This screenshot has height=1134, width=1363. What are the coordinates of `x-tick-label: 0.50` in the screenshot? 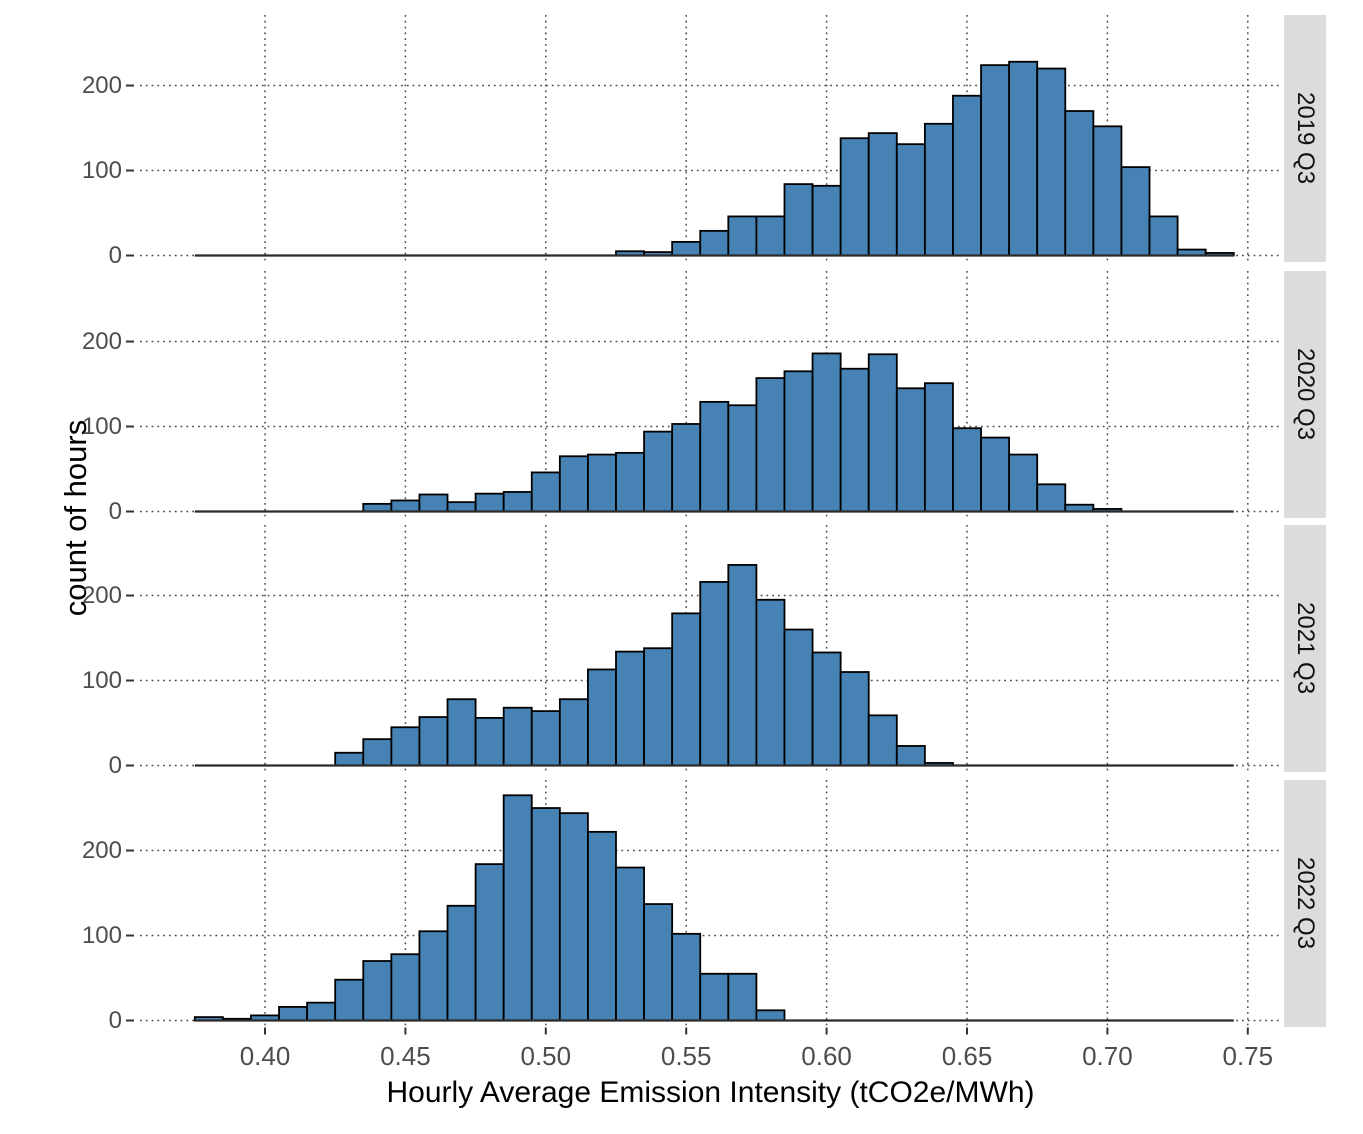 It's located at (546, 1055).